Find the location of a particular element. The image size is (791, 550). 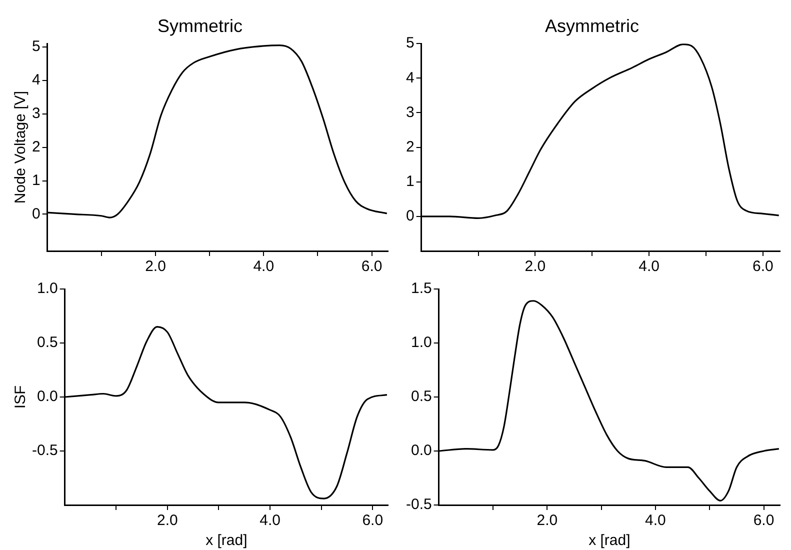

chart-title: Symmetric is located at coordinates (200, 26).